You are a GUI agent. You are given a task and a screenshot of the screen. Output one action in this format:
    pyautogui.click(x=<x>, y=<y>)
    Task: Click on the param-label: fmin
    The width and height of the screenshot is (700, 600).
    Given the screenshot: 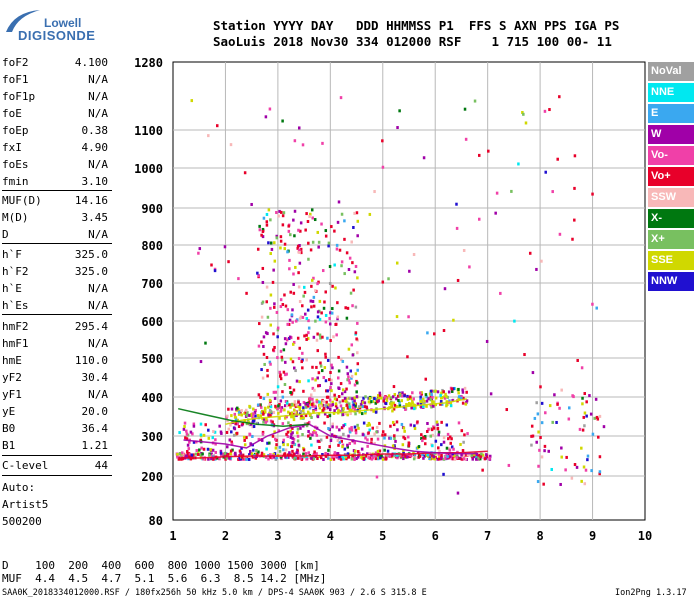 What is the action you would take?
    pyautogui.click(x=15, y=181)
    